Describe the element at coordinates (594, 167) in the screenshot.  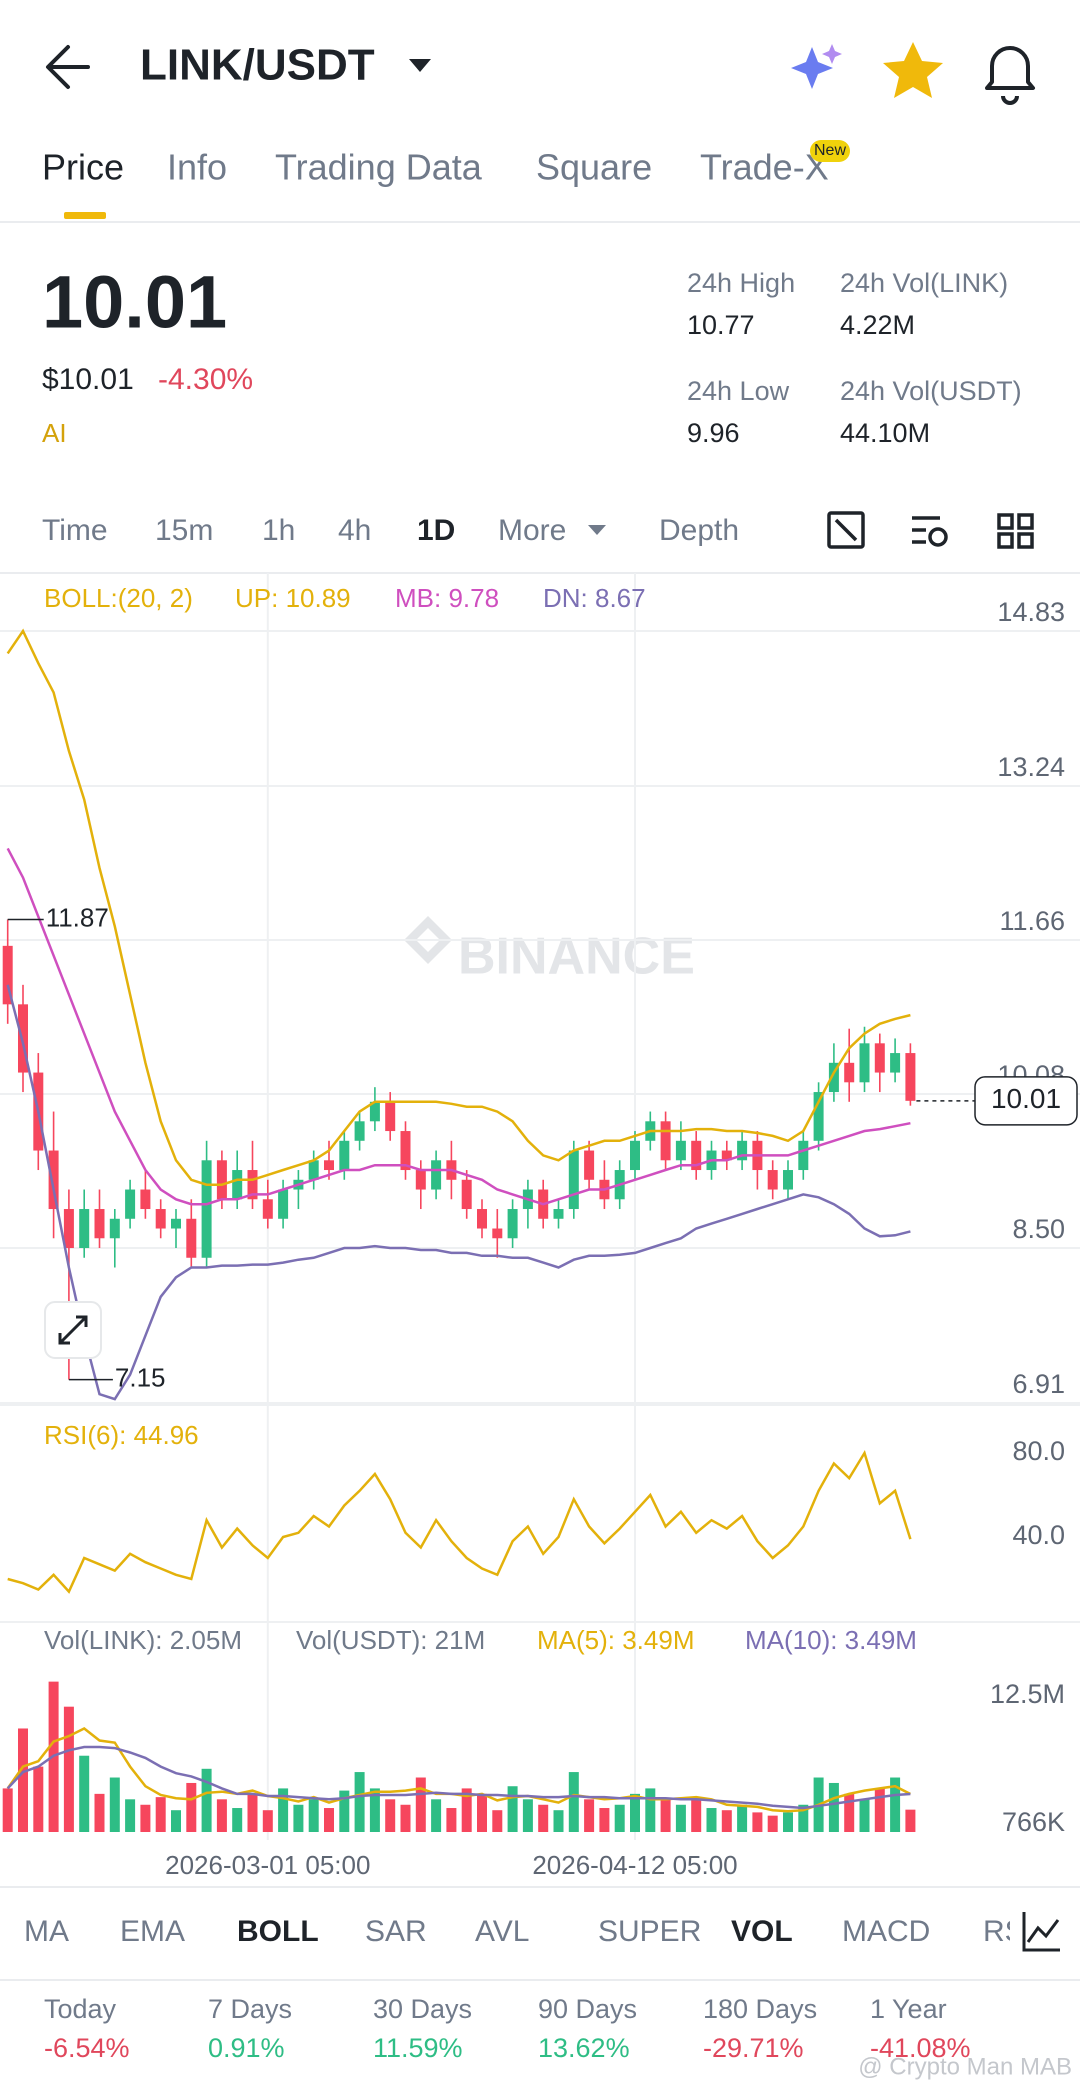
I see `tab: Square` at that location.